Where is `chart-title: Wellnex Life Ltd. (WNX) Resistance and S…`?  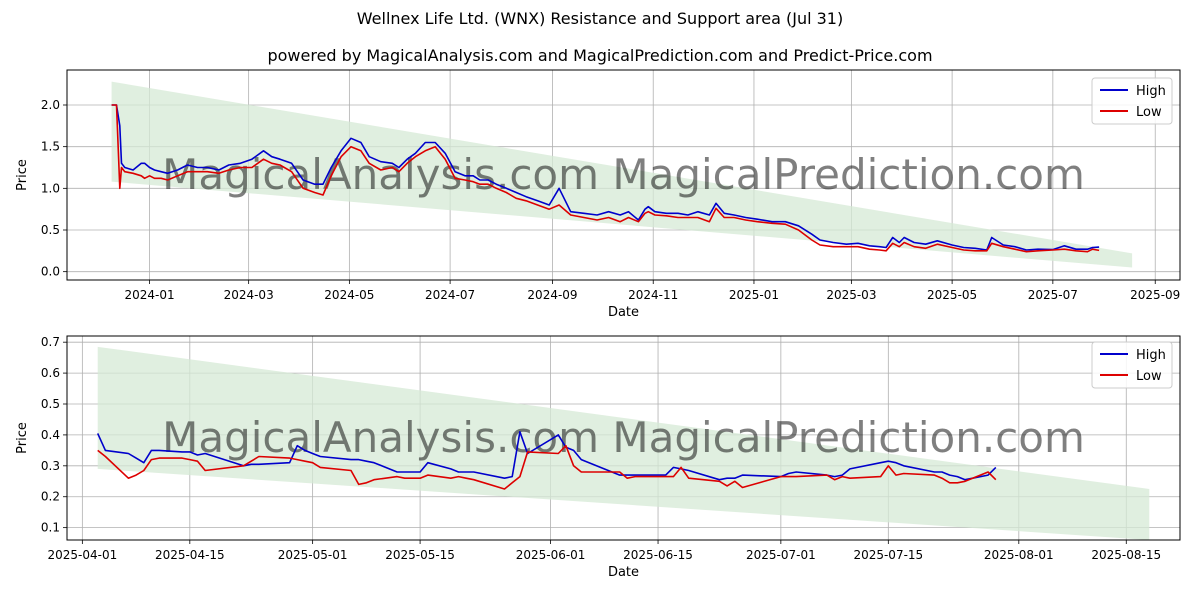 chart-title: Wellnex Life Ltd. (WNX) Resistance and S… is located at coordinates (600, 18).